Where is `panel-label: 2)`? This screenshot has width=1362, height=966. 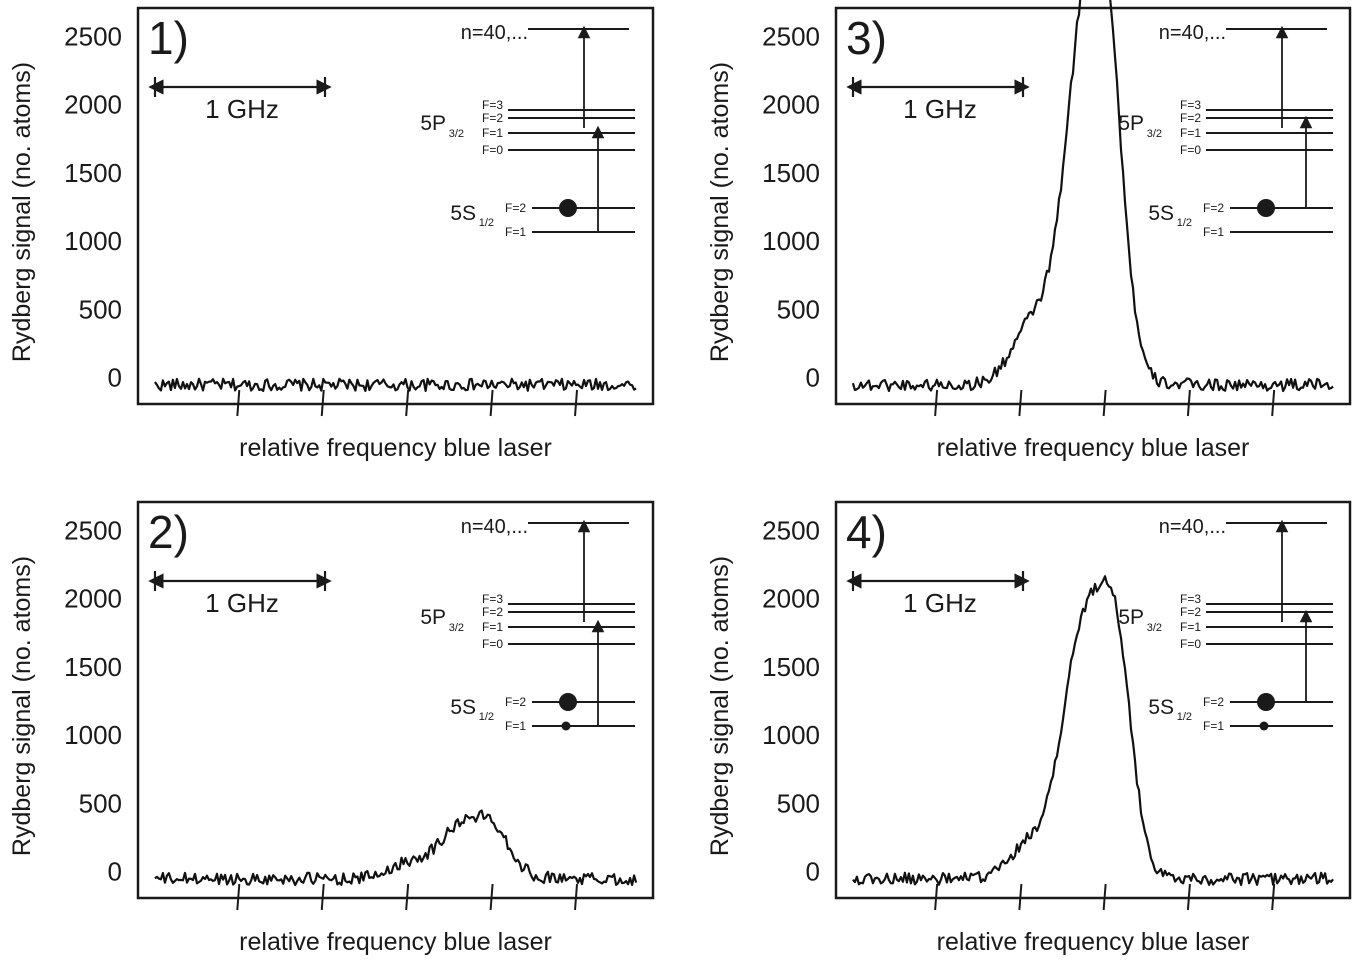 panel-label: 2) is located at coordinates (168, 532).